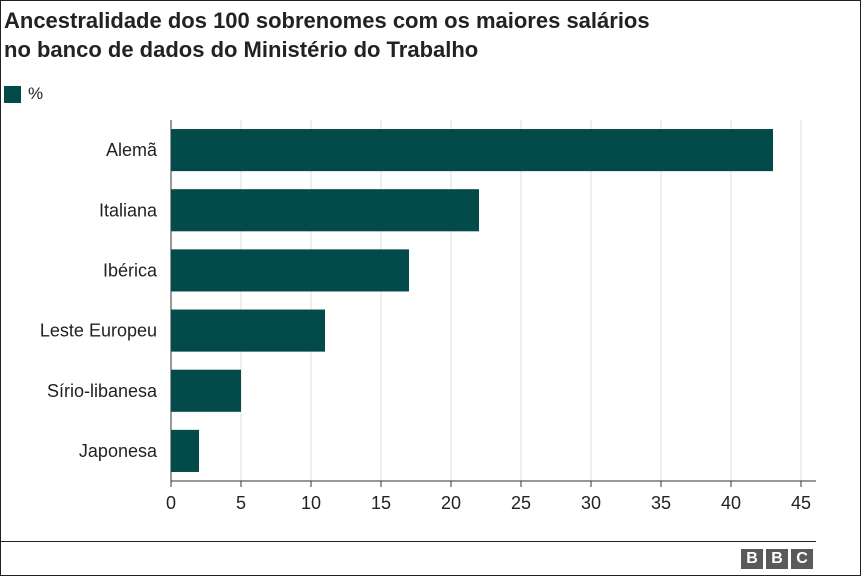 Image resolution: width=861 pixels, height=576 pixels. What do you see at coordinates (801, 503) in the screenshot?
I see `x-tick-label-45: 45` at bounding box center [801, 503].